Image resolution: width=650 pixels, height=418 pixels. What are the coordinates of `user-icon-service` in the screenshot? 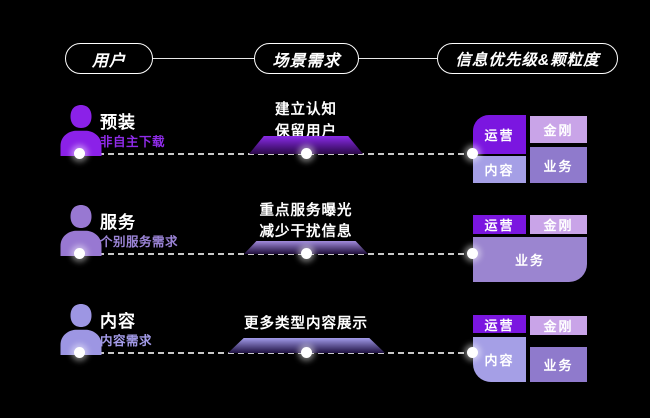 It's located at (81, 230).